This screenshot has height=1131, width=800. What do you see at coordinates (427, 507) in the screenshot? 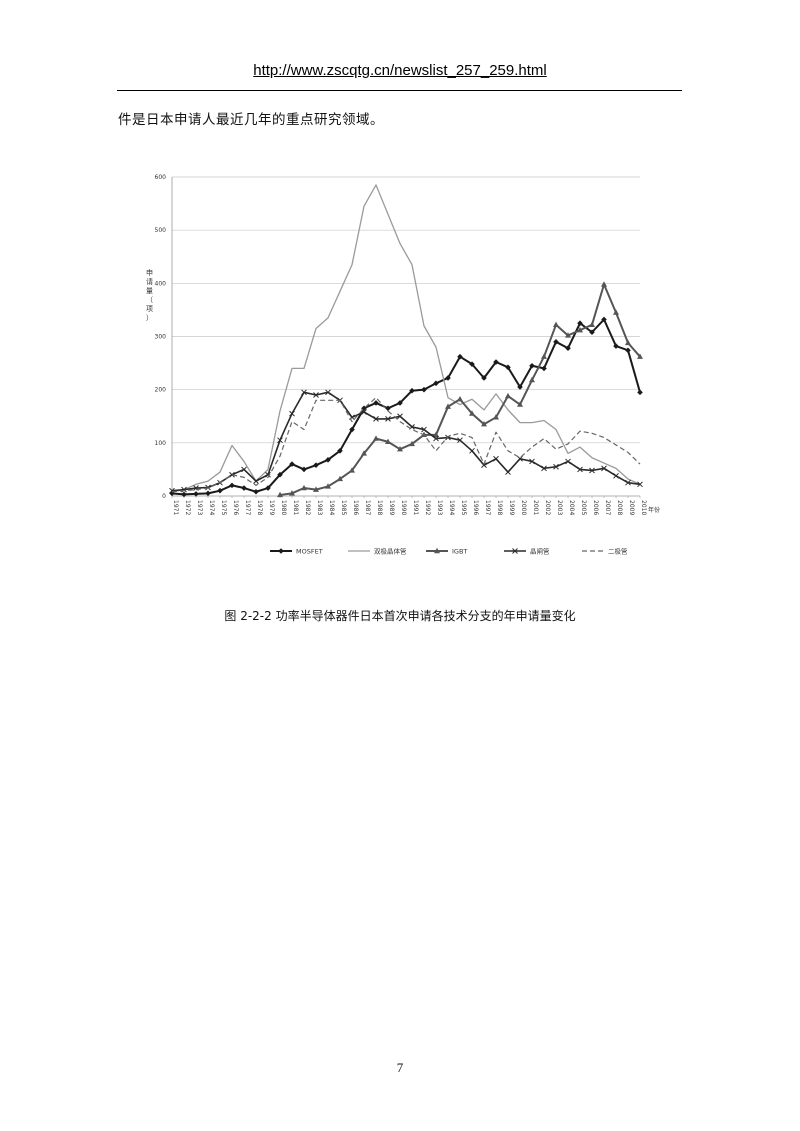
I see `x-tick-label: 1992` at bounding box center [427, 507].